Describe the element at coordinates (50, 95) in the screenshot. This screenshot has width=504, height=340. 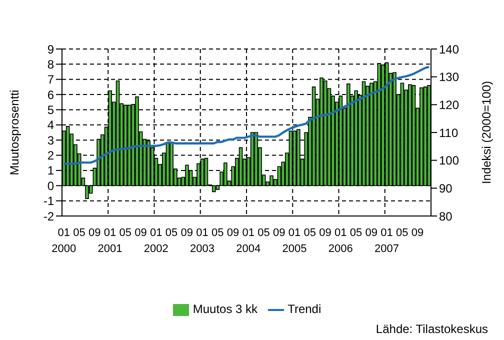
I see `y-tick-label: 6` at that location.